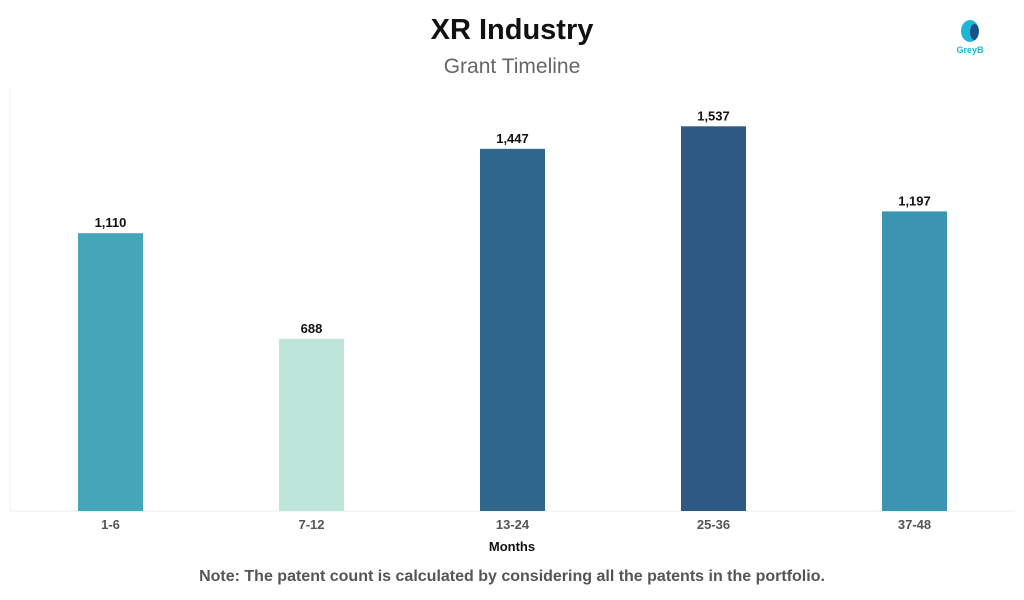 The image size is (1024, 600). What do you see at coordinates (512, 30) in the screenshot?
I see `chart-title: XR Industry` at bounding box center [512, 30].